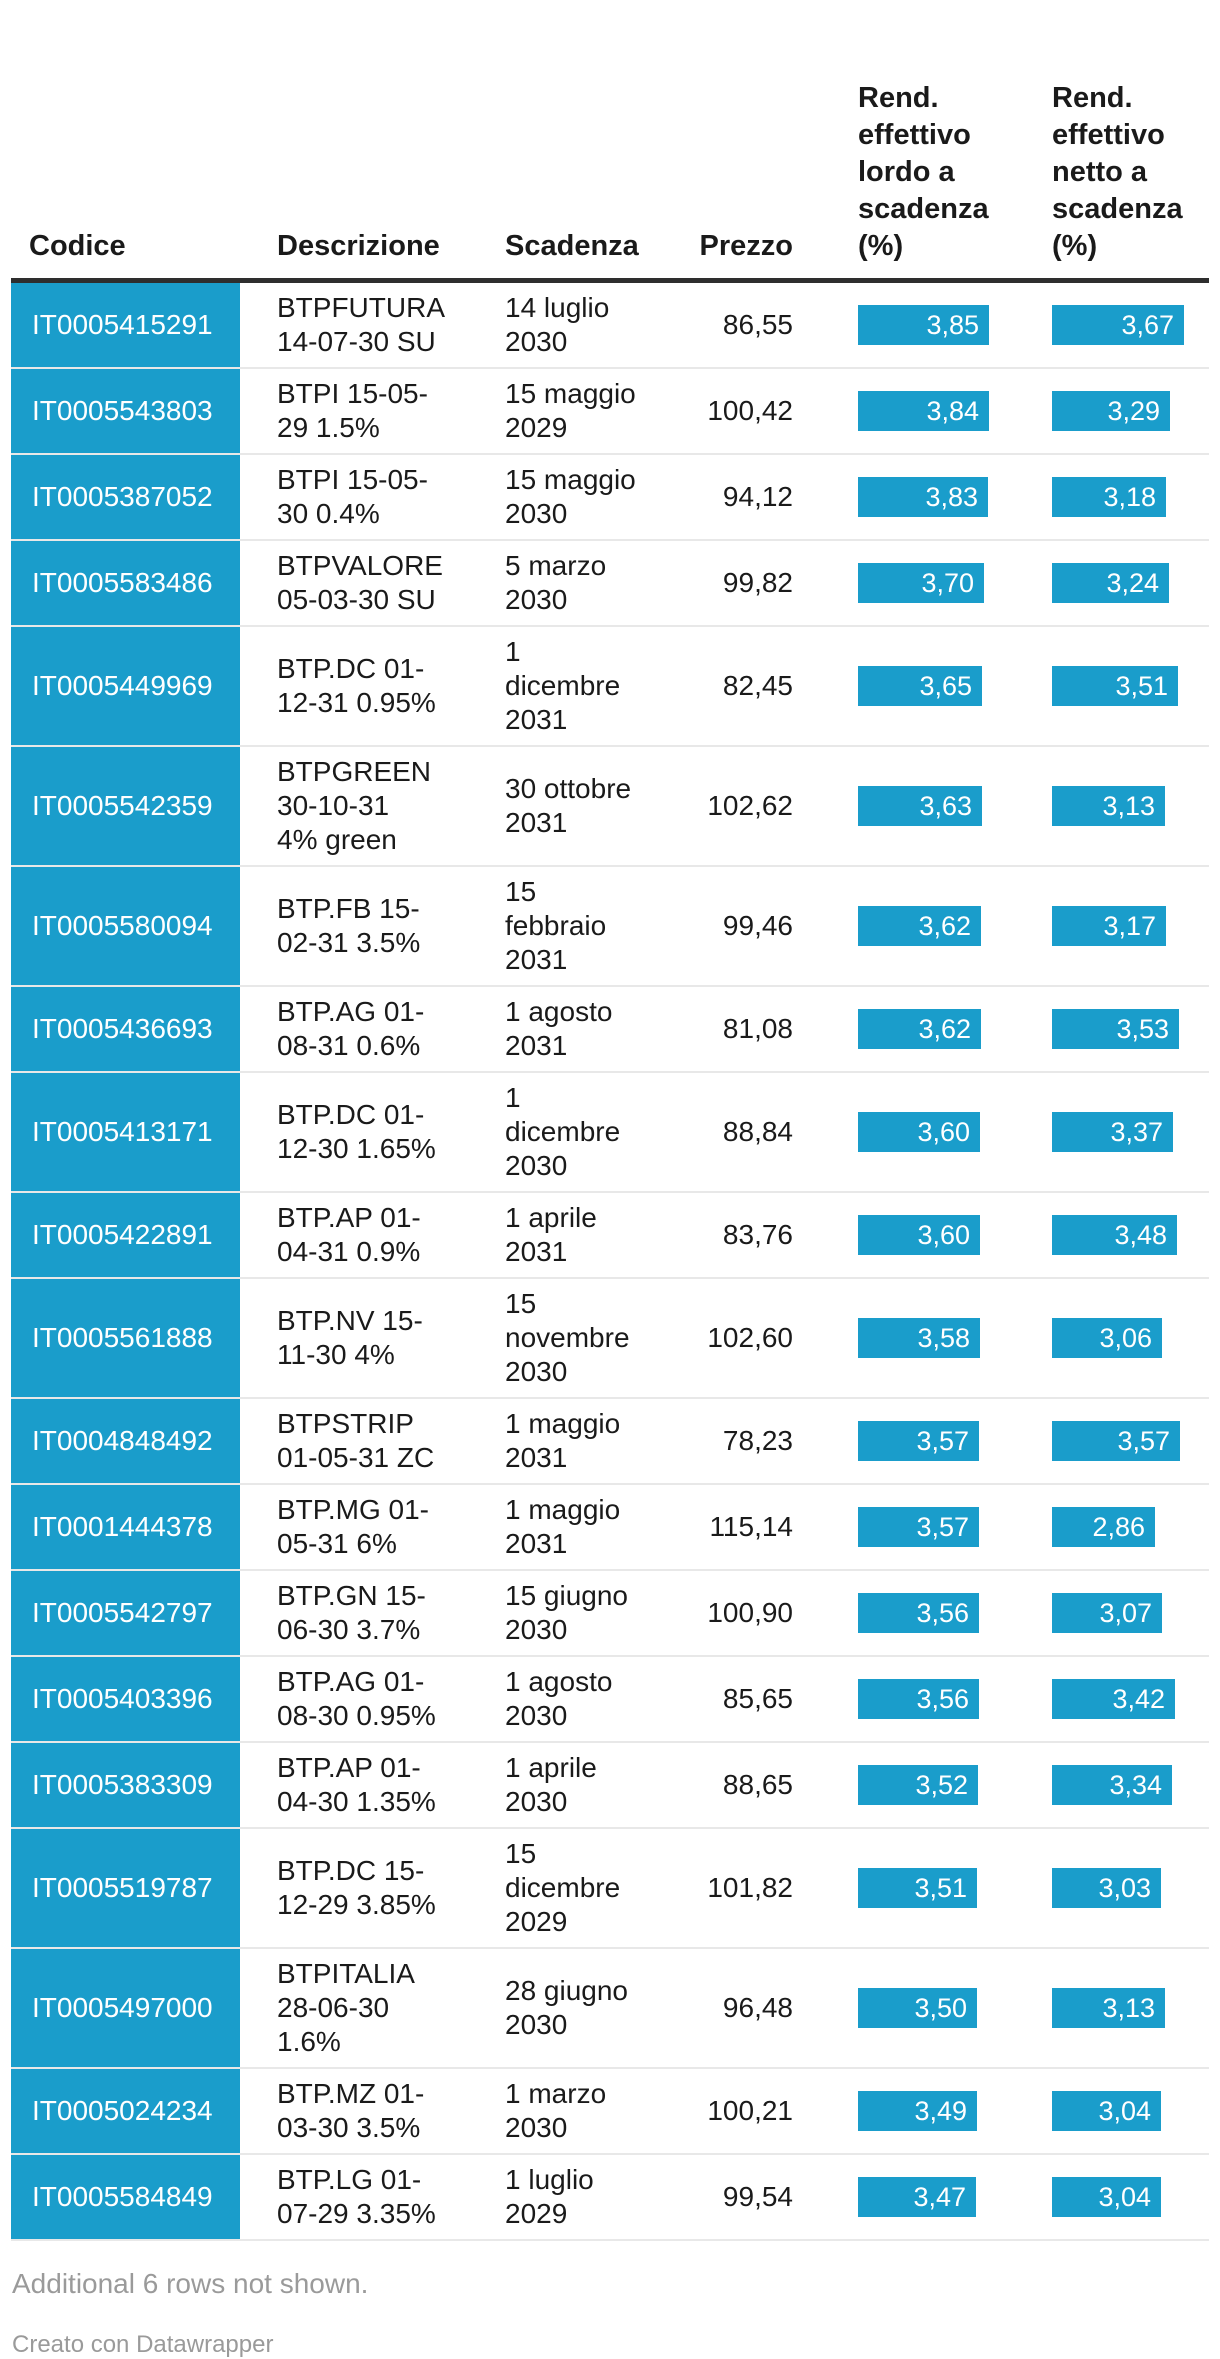 Image resolution: width=1220 pixels, height=2359 pixels. What do you see at coordinates (585, 1441) in the screenshot?
I see `scadenza-cell: 1 maggio 2031` at bounding box center [585, 1441].